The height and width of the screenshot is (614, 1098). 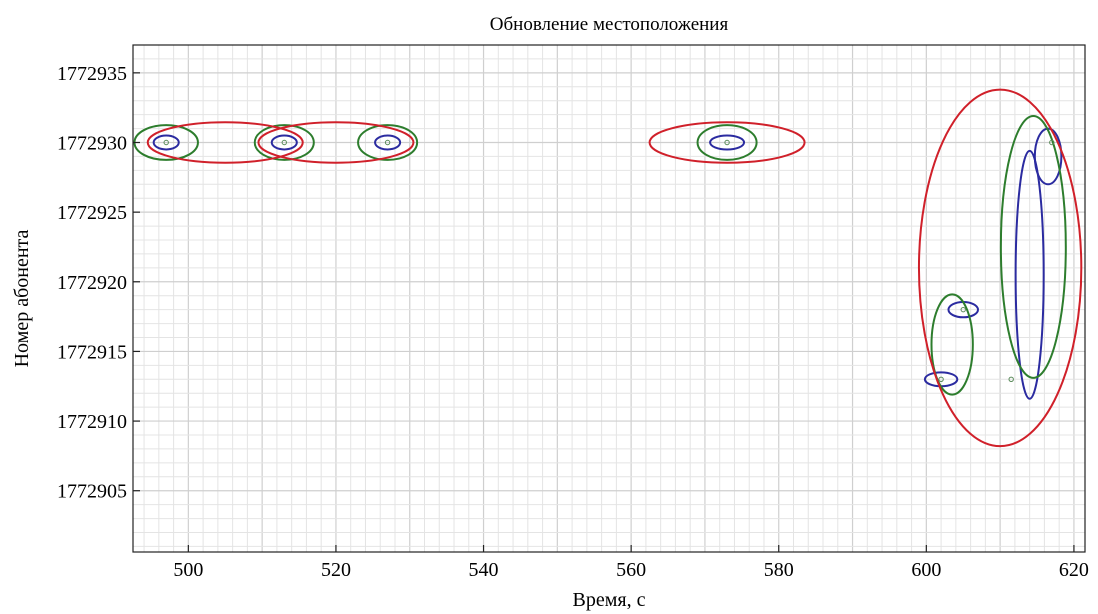 I want to click on y-tick-label: 1772905, so click(x=92, y=492).